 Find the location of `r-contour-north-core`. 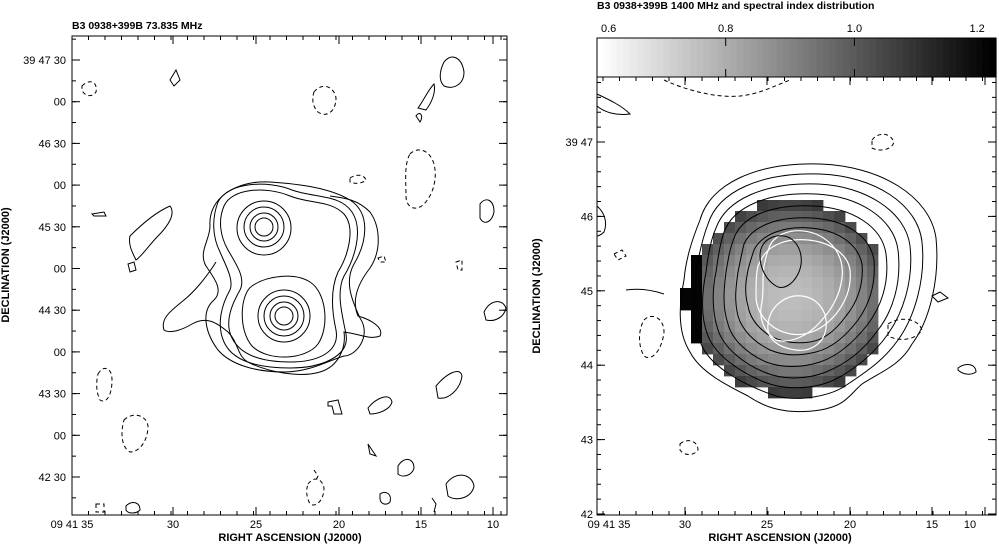

r-contour-north-core is located at coordinates (780, 261).